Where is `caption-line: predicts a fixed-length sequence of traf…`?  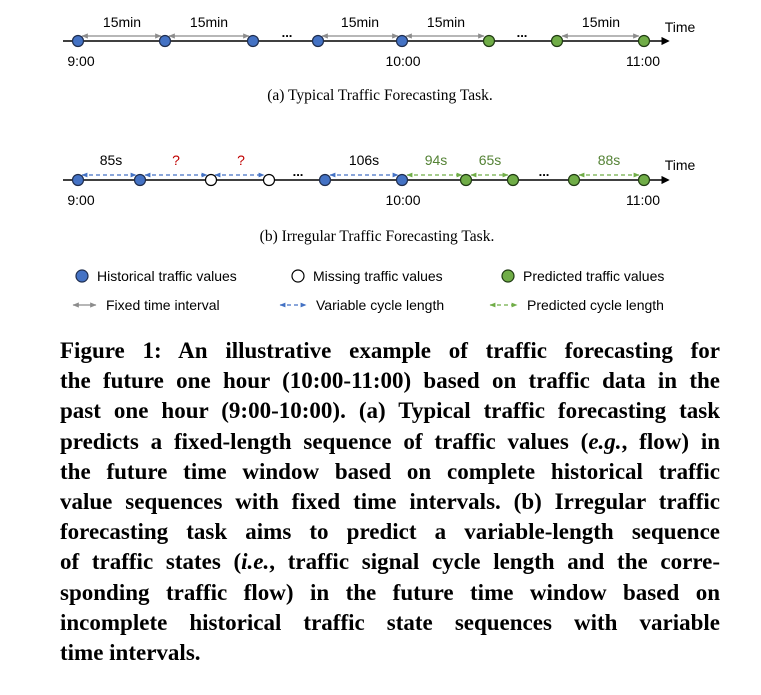 caption-line: predicts a fixed-length sequence of traf… is located at coordinates (390, 442).